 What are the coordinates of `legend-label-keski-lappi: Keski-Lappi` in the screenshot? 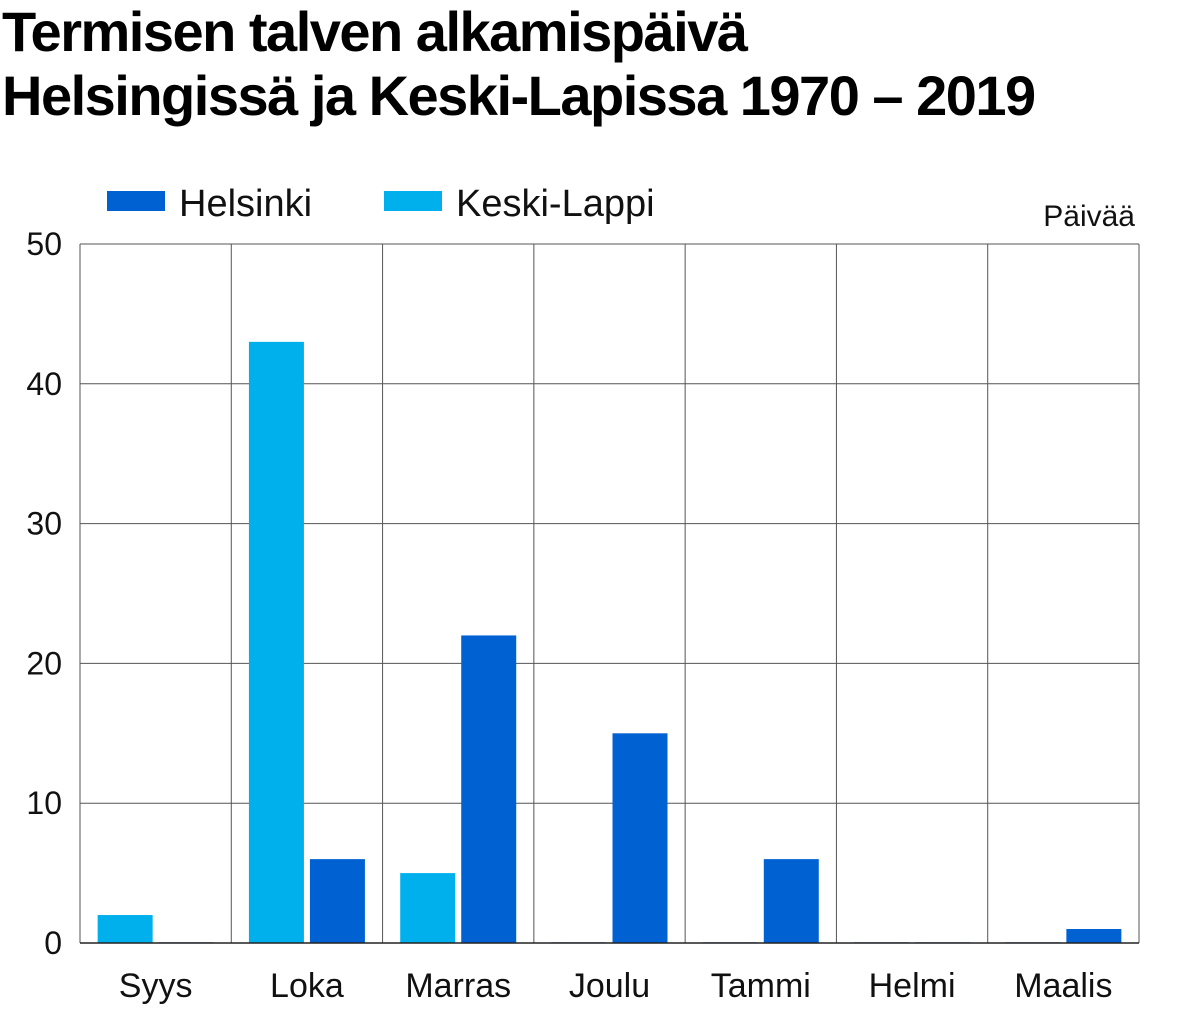 It's located at (555, 204).